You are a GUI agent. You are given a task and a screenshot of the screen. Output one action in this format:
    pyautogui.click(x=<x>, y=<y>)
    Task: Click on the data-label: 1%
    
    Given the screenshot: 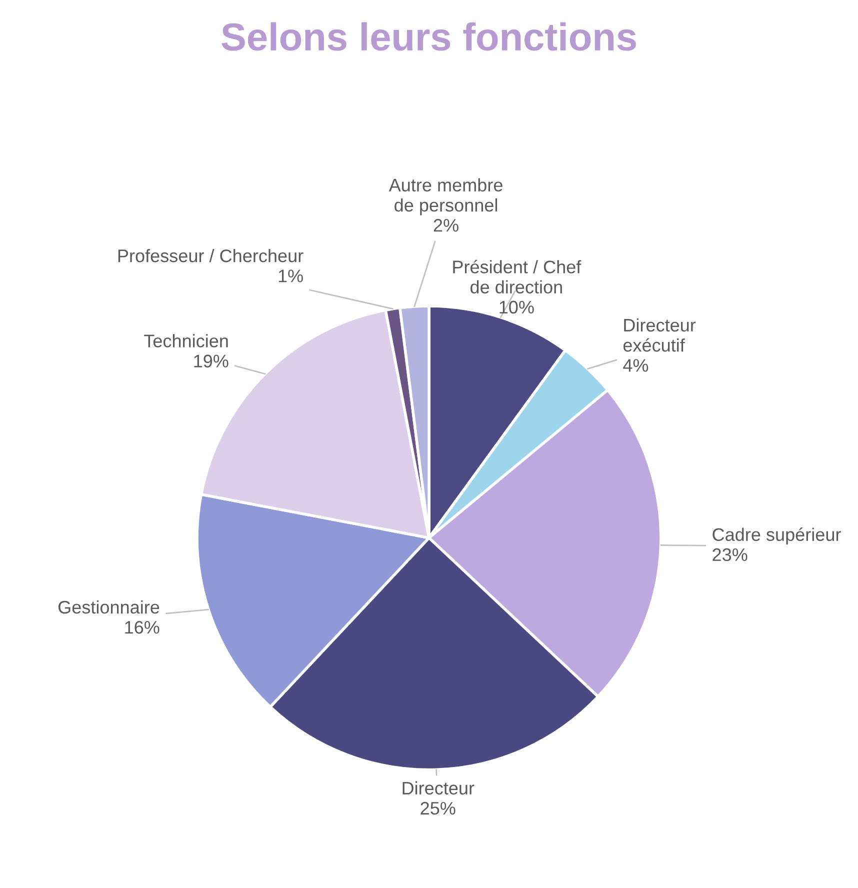 What is the action you would take?
    pyautogui.click(x=290, y=276)
    